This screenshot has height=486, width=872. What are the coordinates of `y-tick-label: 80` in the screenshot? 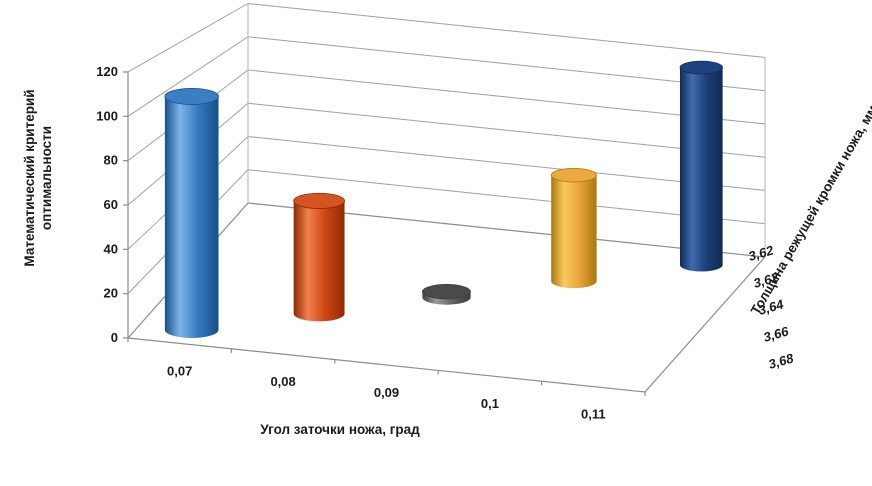 It's located at (111, 160).